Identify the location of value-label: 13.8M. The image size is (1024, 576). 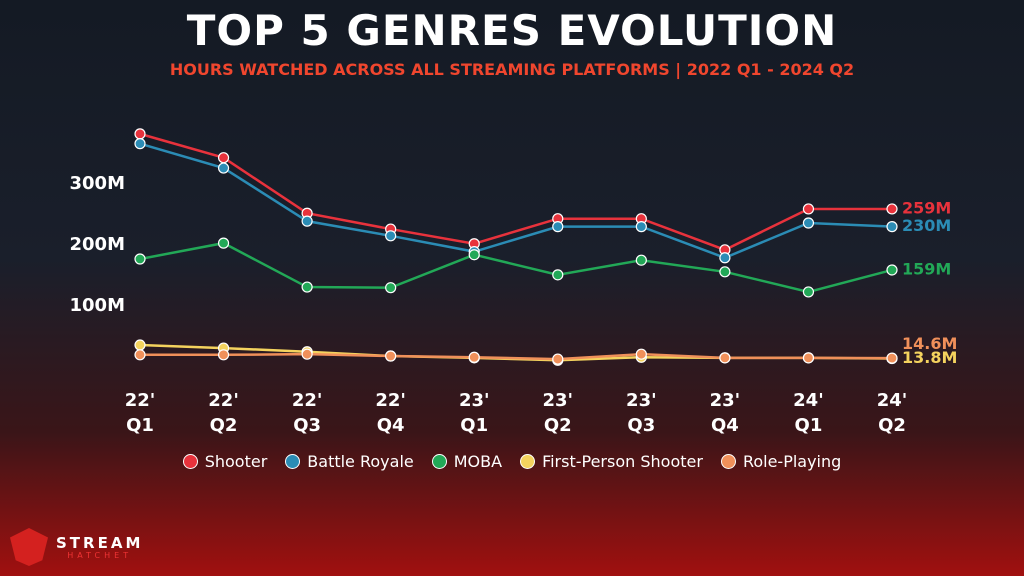
(929, 357).